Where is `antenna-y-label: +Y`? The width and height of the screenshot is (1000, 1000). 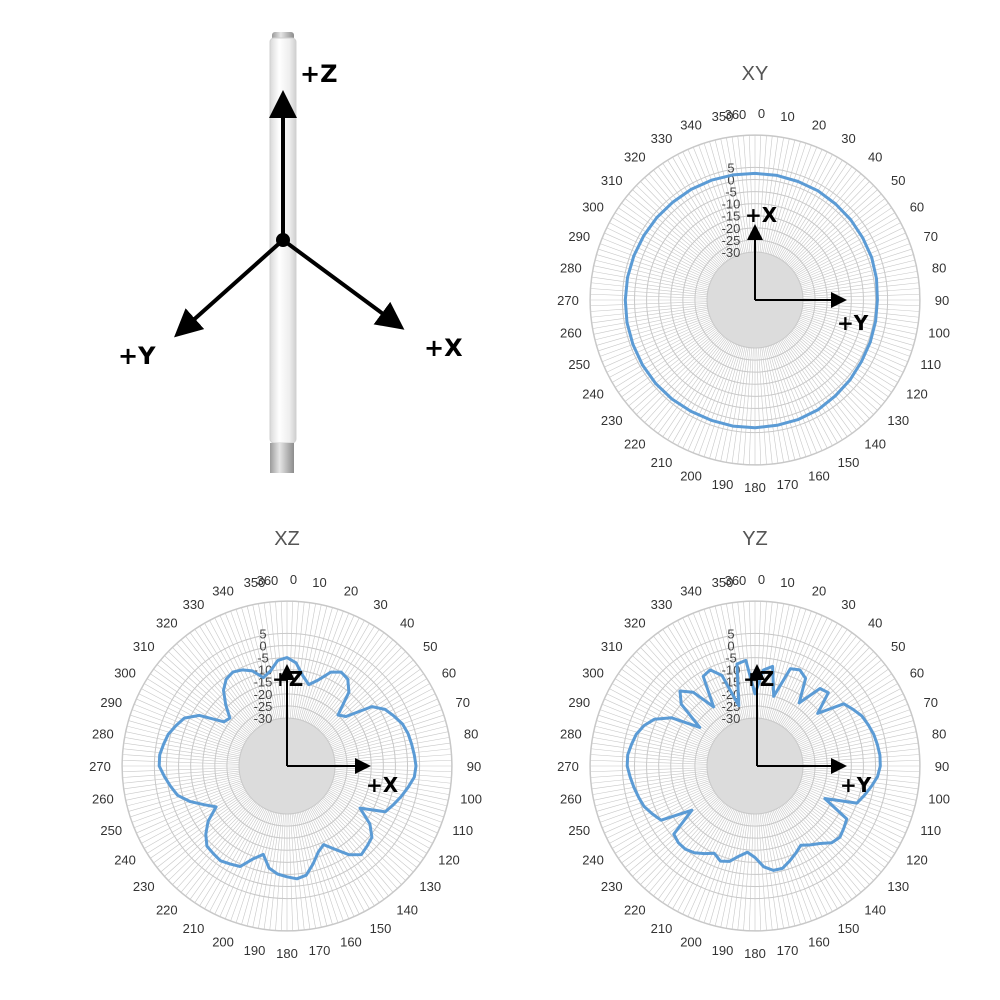
antenna-y-label: +Y is located at coordinates (137, 356).